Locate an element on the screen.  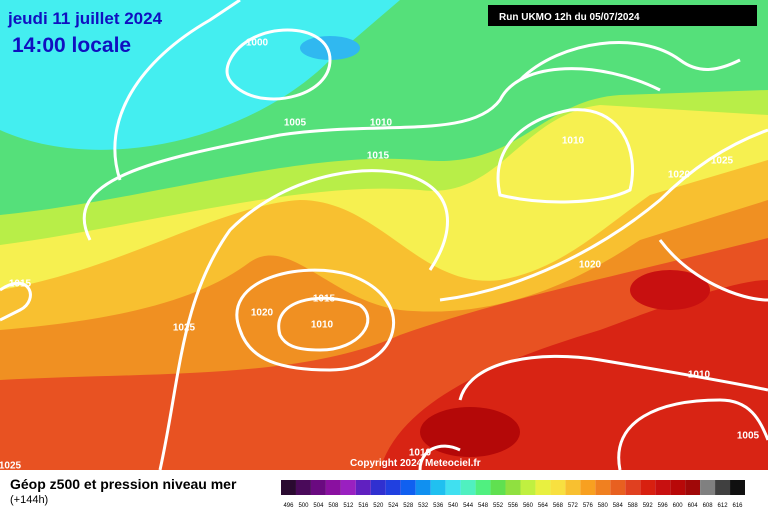
colorbar-label: 572 is located at coordinates (573, 506).